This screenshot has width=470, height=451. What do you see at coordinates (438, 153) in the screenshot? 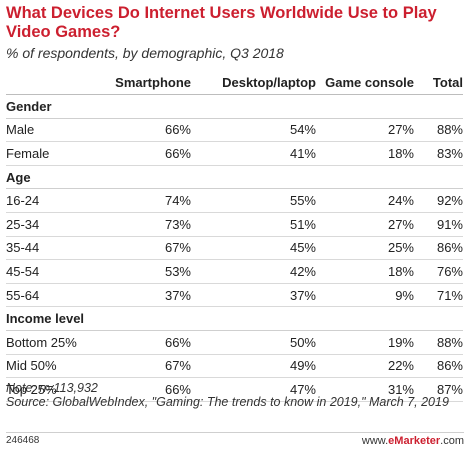
I see `table-cell: 83%` at bounding box center [438, 153].